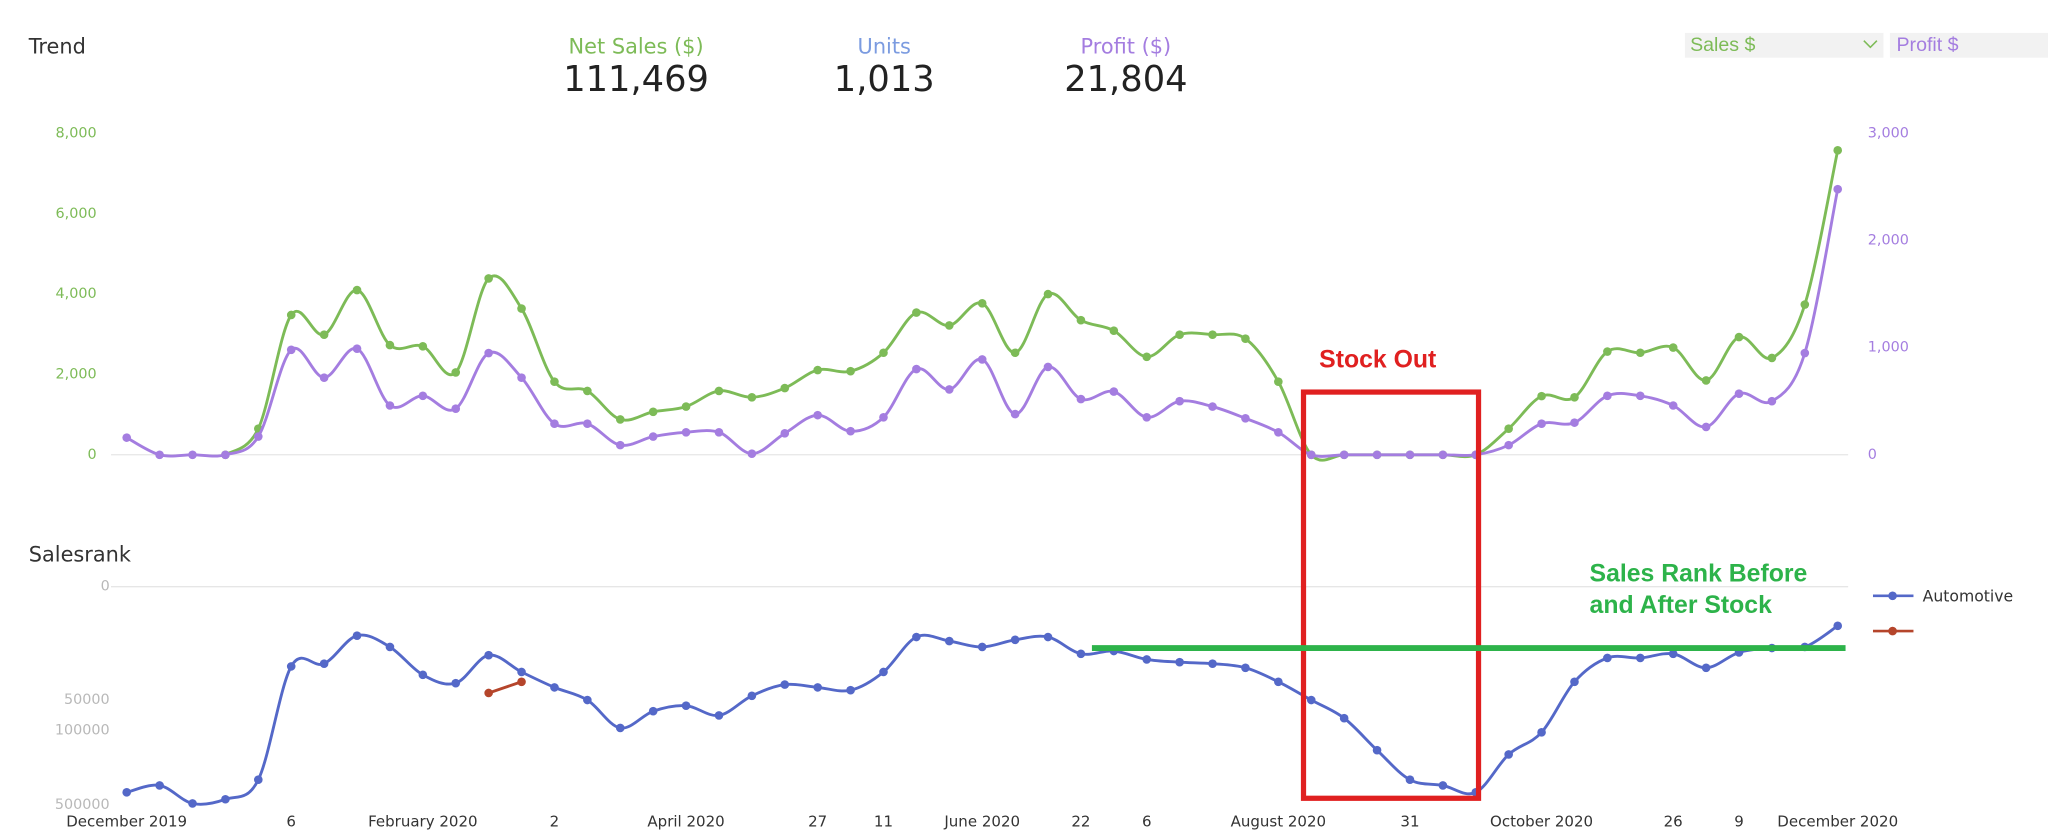  What do you see at coordinates (981, 821) in the screenshot?
I see `x-tick-label: June 2020` at bounding box center [981, 821].